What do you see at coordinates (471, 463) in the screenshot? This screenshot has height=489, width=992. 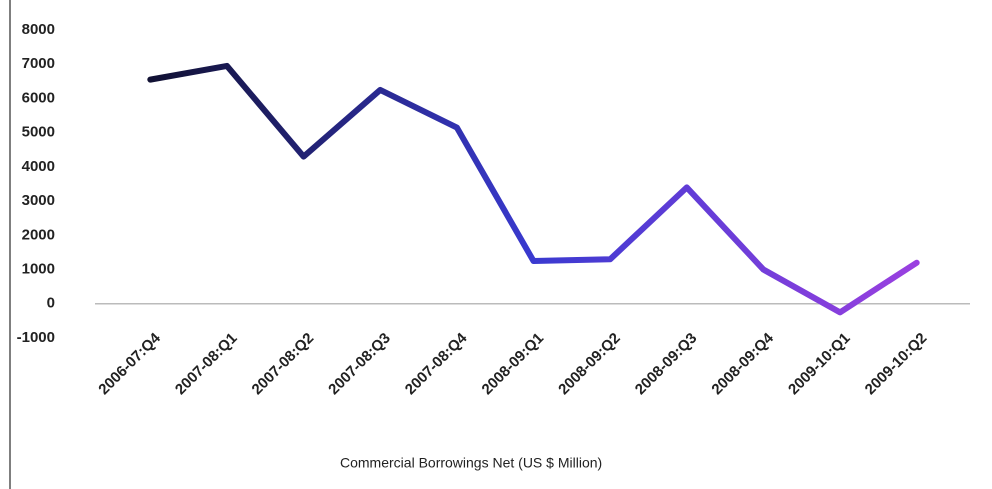 I see `legend-label: Commercial Borrowings Net (US $ Million)` at bounding box center [471, 463].